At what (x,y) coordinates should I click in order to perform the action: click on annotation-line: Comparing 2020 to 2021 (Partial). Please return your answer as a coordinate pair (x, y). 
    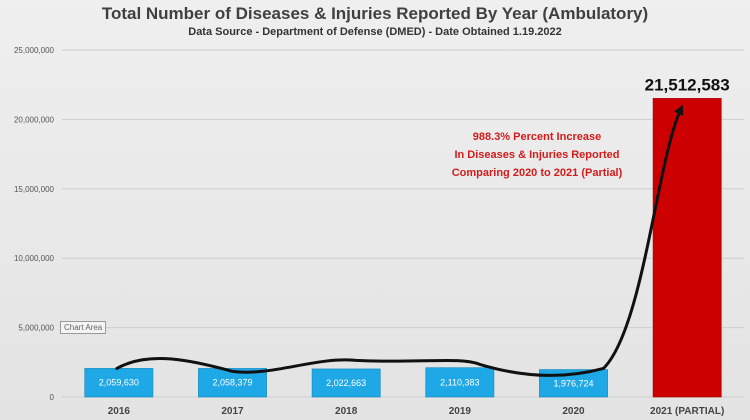
    Looking at the image, I should click on (537, 173).